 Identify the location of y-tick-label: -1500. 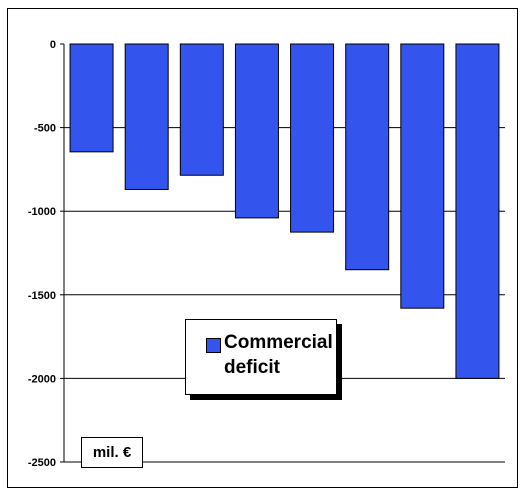
(42, 296).